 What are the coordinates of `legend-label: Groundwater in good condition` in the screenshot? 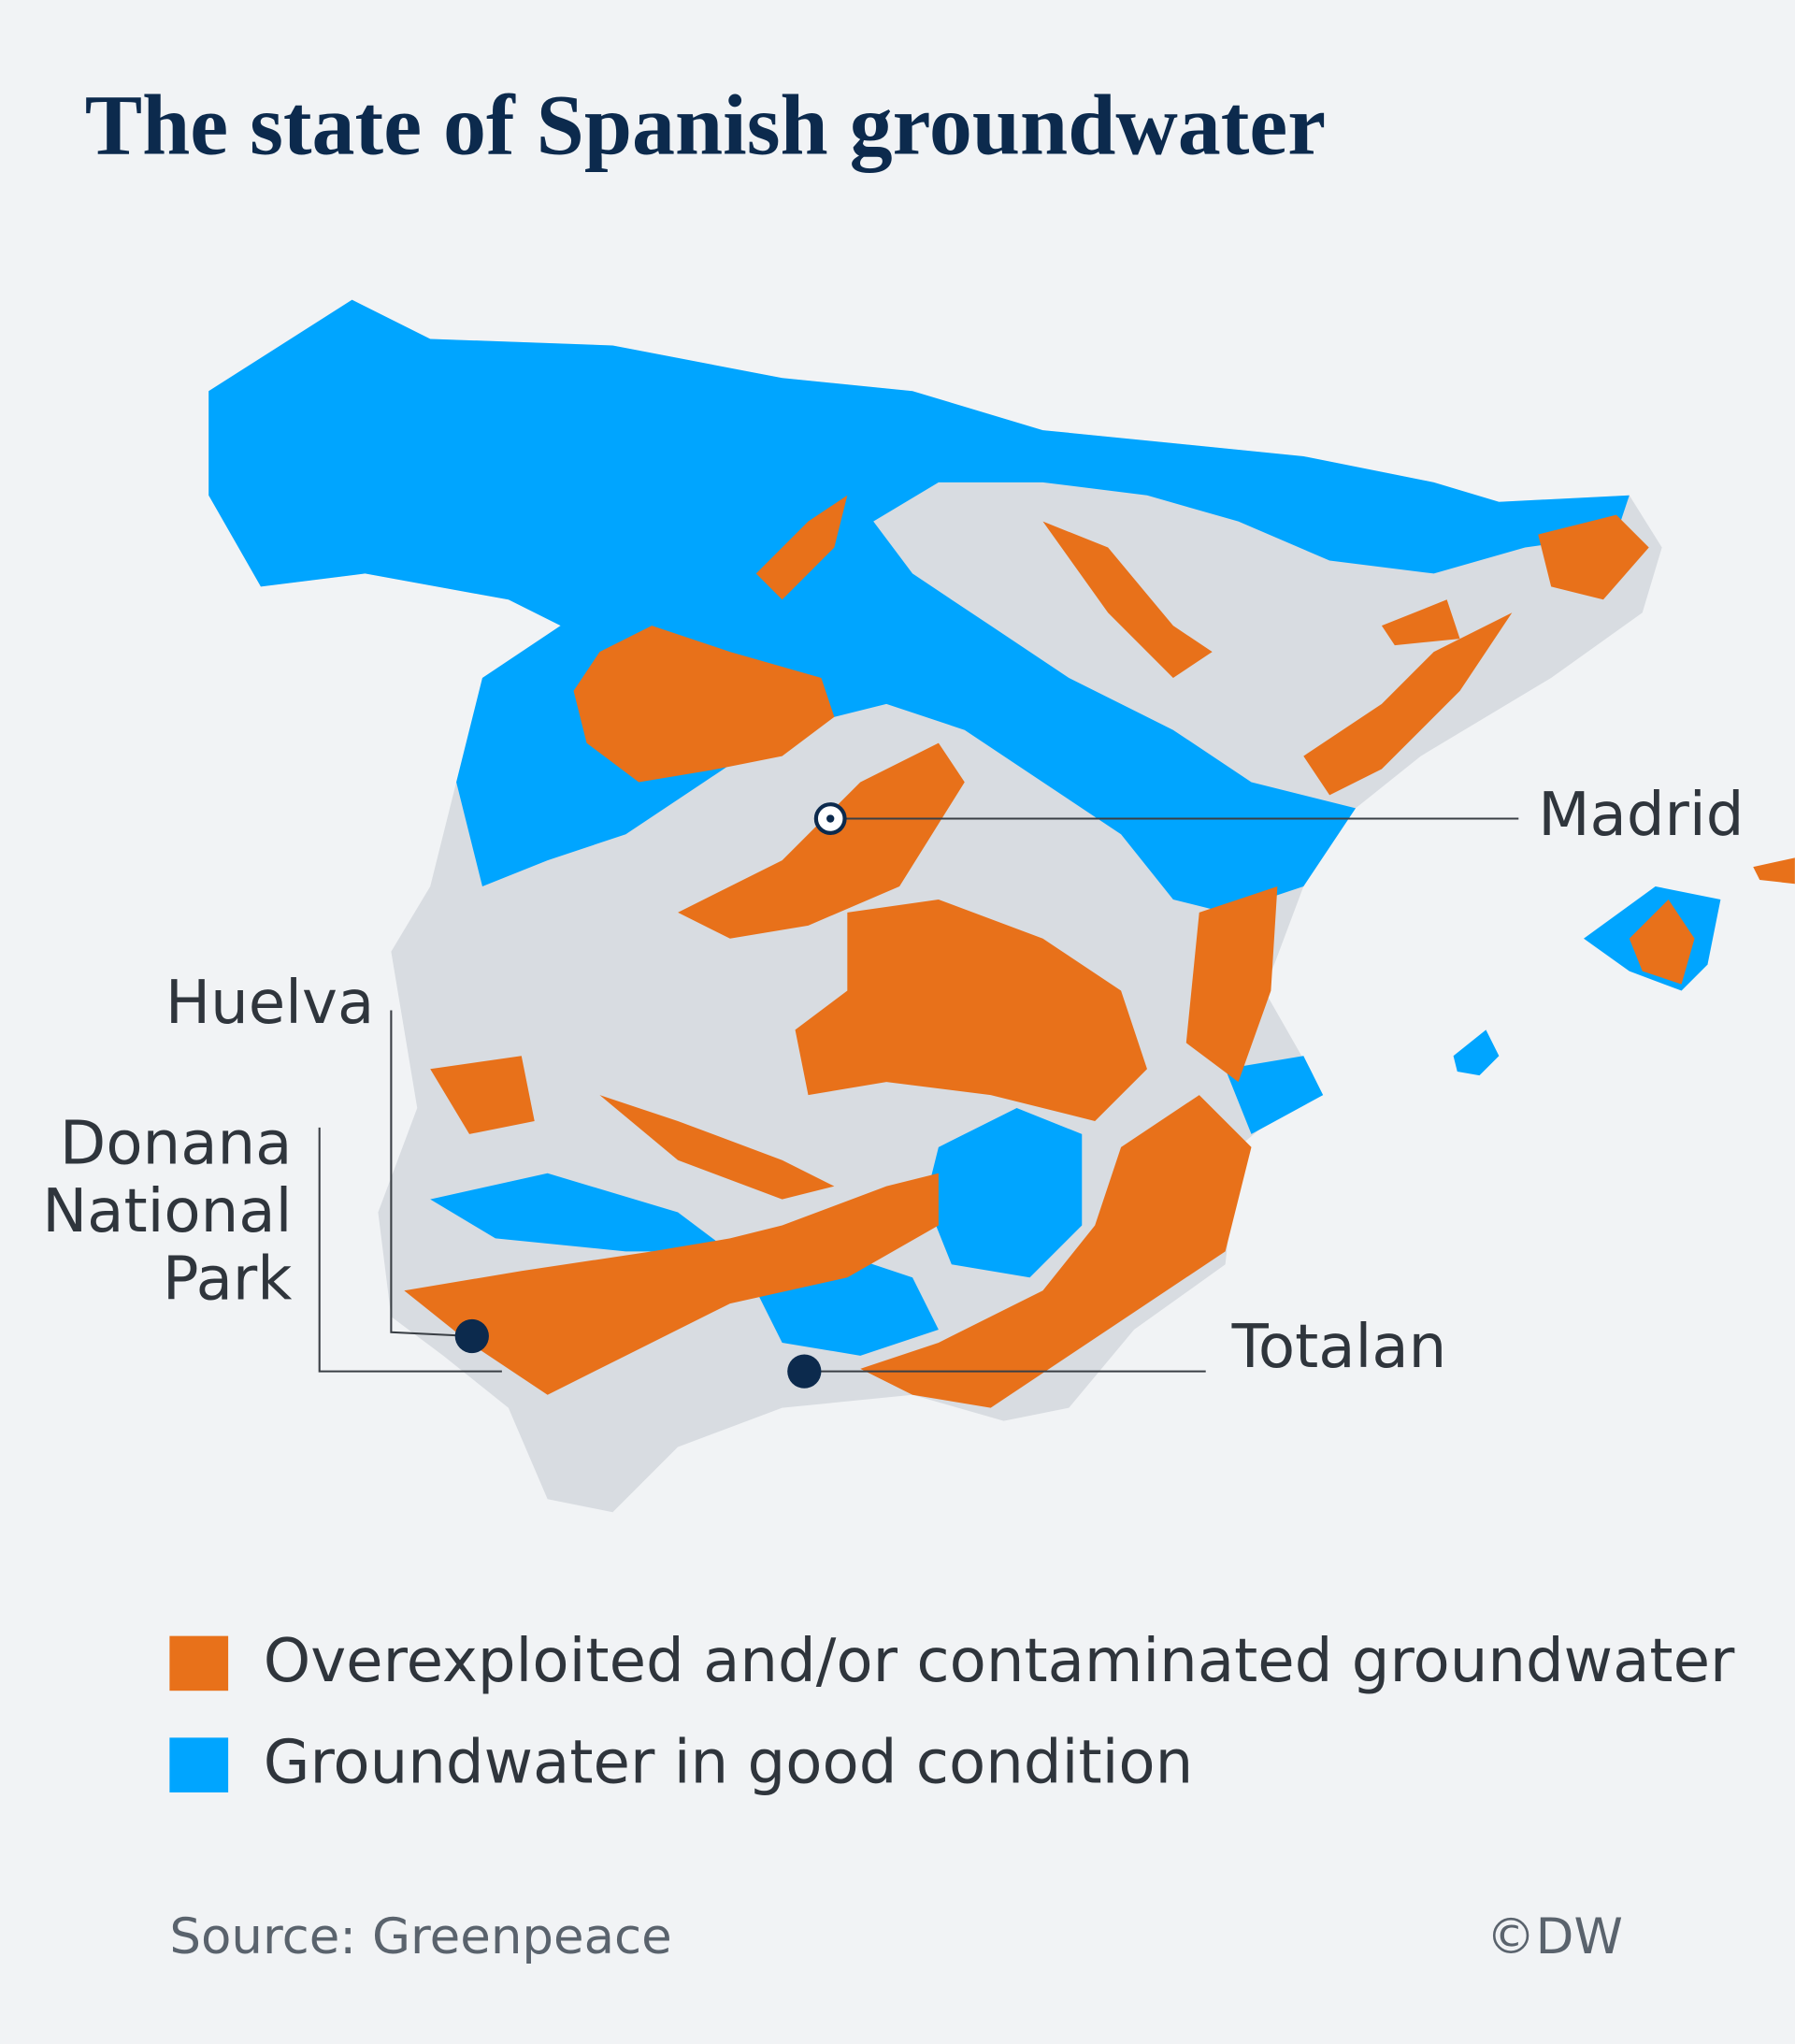 It's located at (729, 1763).